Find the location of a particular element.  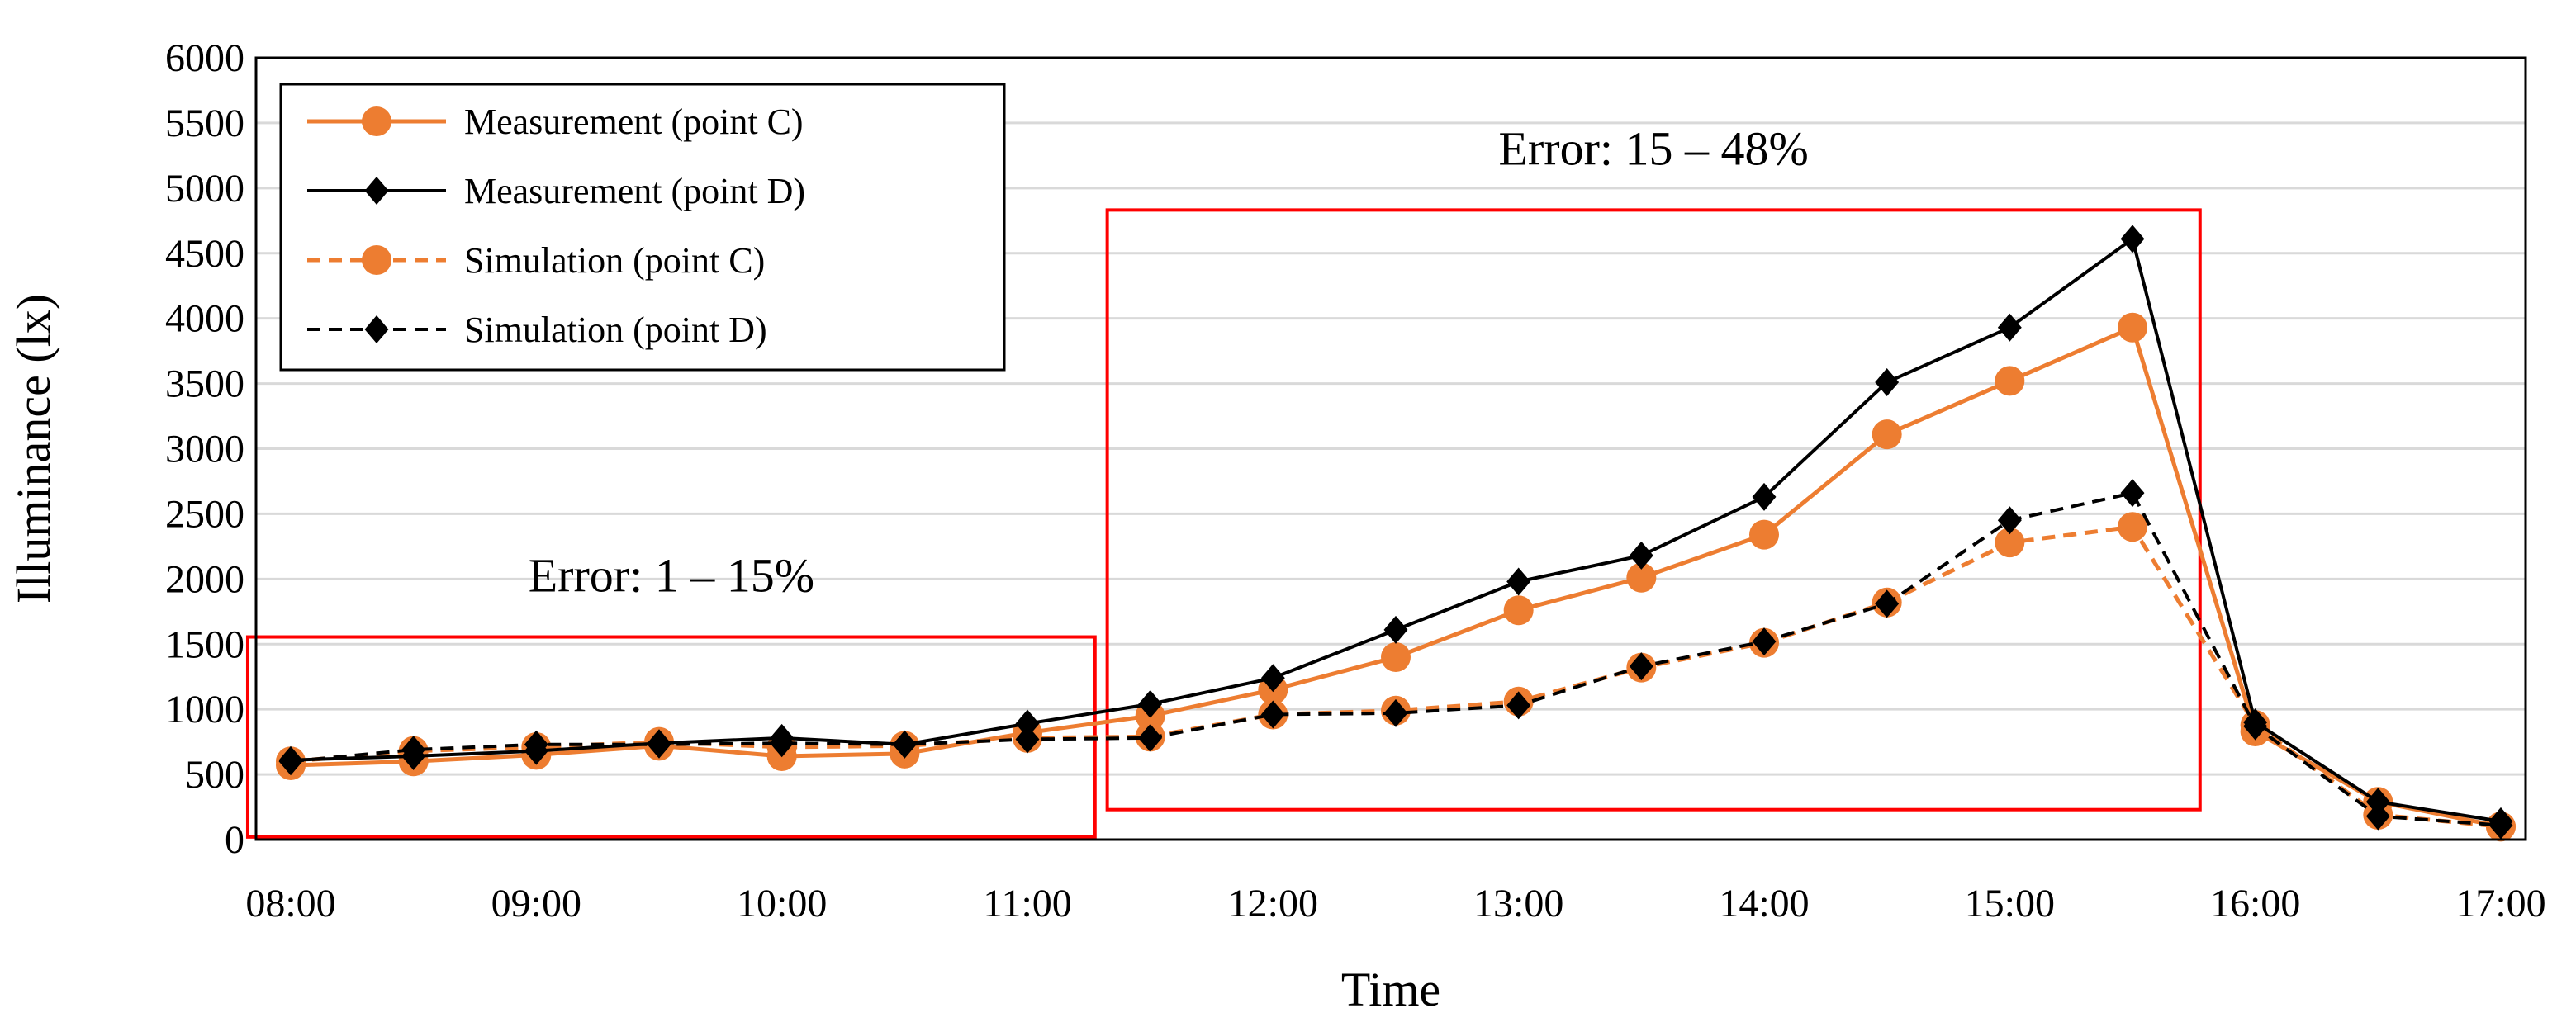

y-tick-label: 0 is located at coordinates (234, 840).